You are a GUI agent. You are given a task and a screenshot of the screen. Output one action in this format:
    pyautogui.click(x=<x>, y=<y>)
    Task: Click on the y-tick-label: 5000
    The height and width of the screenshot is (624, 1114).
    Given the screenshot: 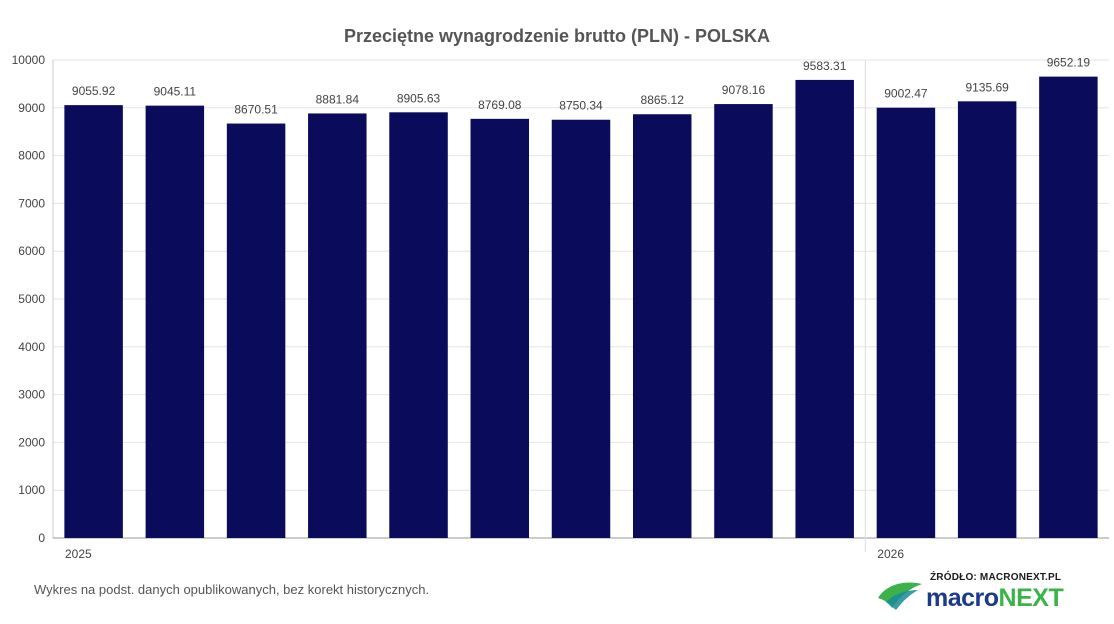 What is the action you would take?
    pyautogui.click(x=31, y=299)
    